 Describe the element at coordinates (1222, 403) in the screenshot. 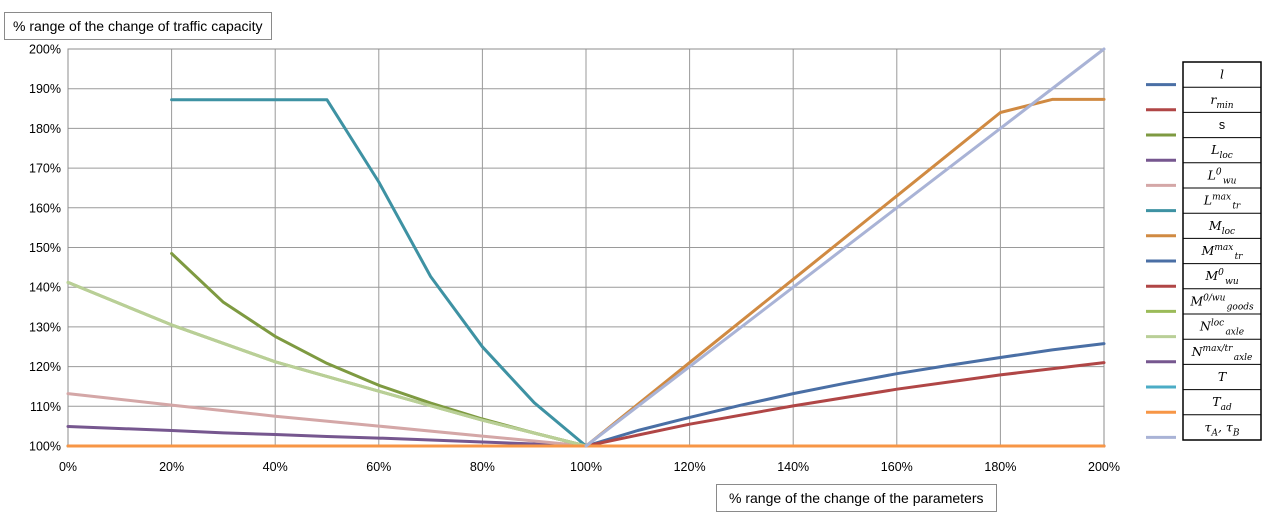

I see `legend-label: Tad` at that location.